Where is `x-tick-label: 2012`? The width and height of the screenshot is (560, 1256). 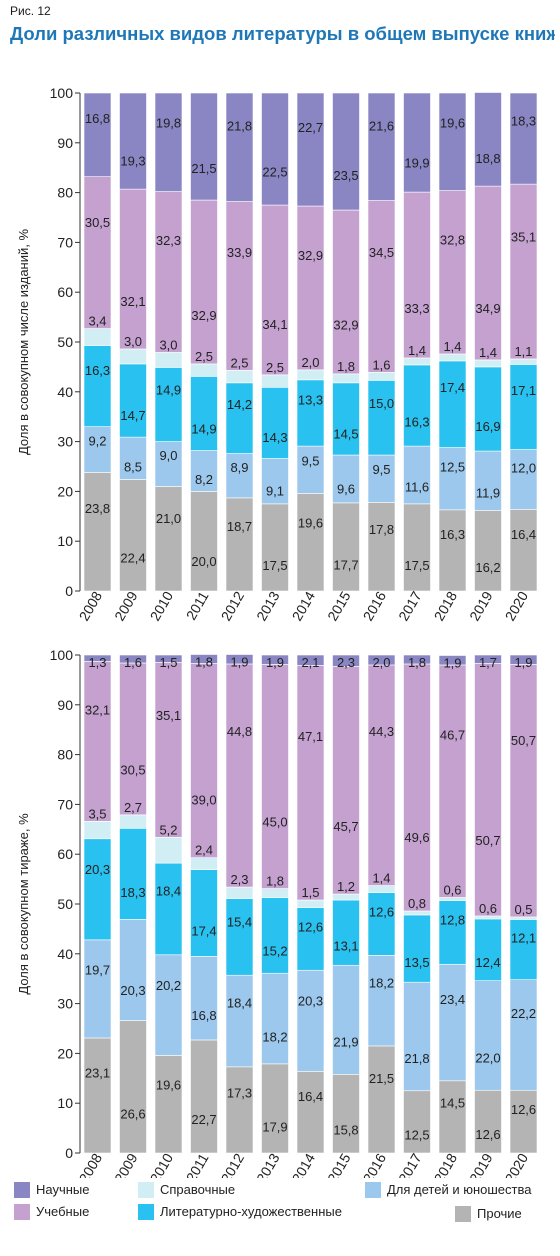 x-tick-label: 2012 is located at coordinates (233, 1164).